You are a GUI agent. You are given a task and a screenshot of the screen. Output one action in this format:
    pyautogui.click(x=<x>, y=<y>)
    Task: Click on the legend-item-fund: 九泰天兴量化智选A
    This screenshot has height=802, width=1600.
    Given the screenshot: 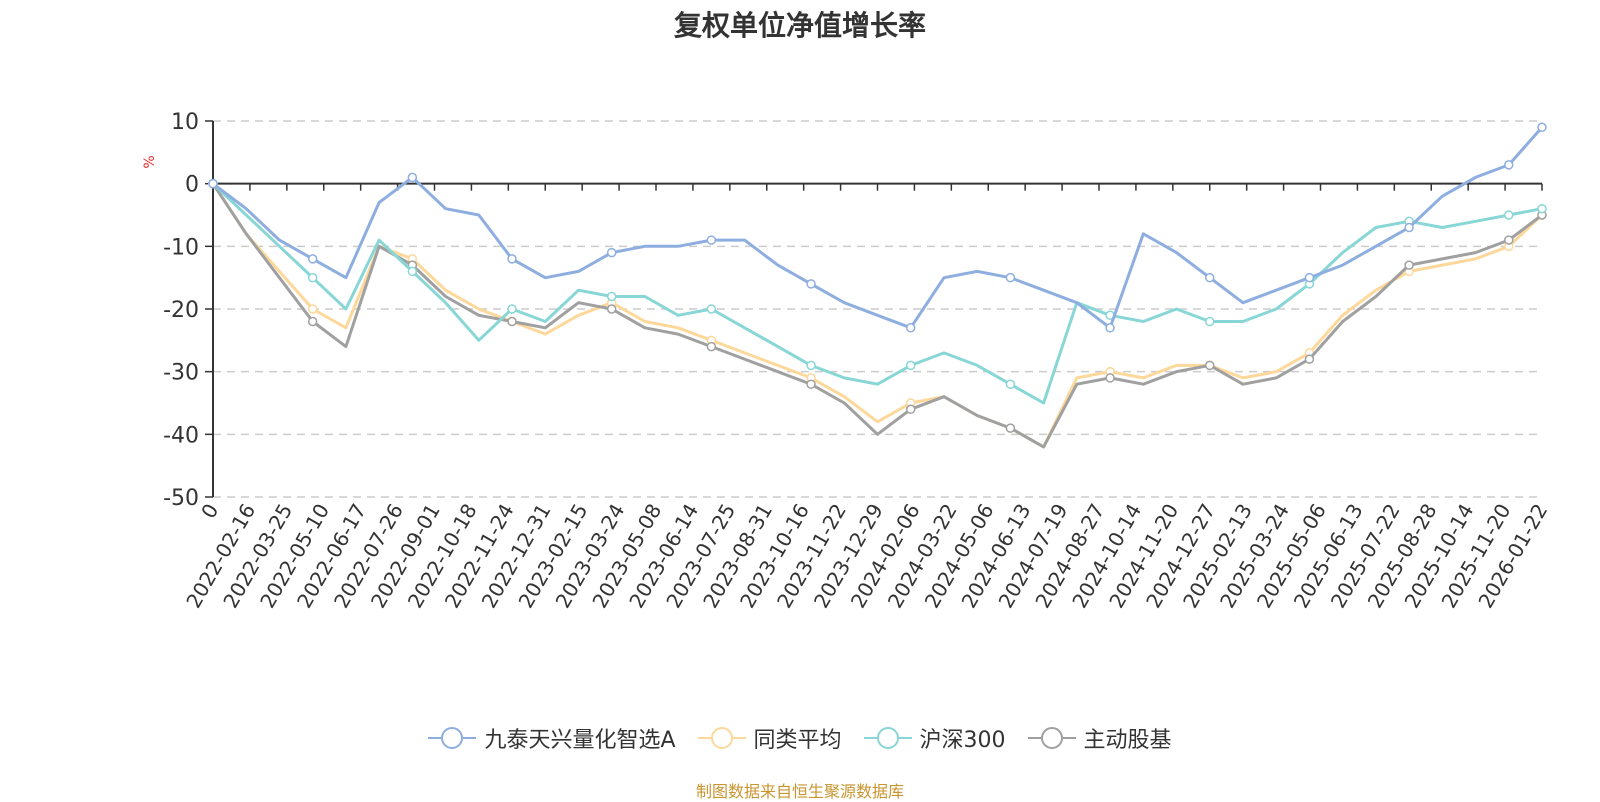 What is the action you would take?
    pyautogui.click(x=552, y=738)
    